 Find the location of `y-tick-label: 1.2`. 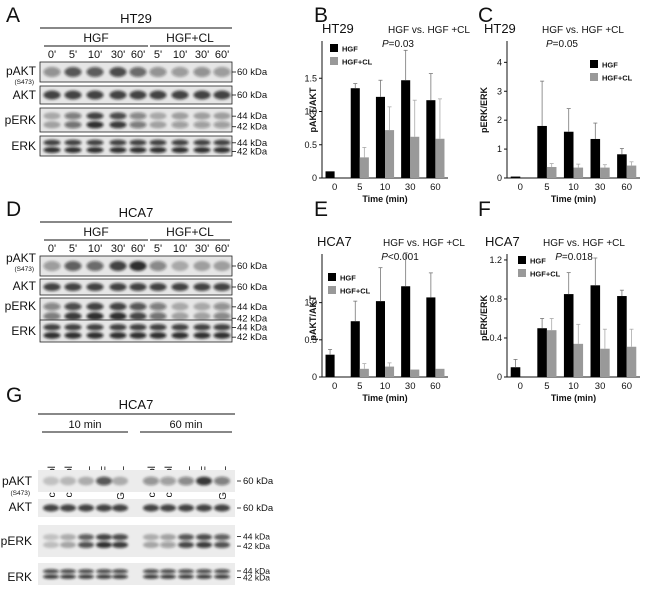

y-tick-label: 1.2 is located at coordinates (495, 260).